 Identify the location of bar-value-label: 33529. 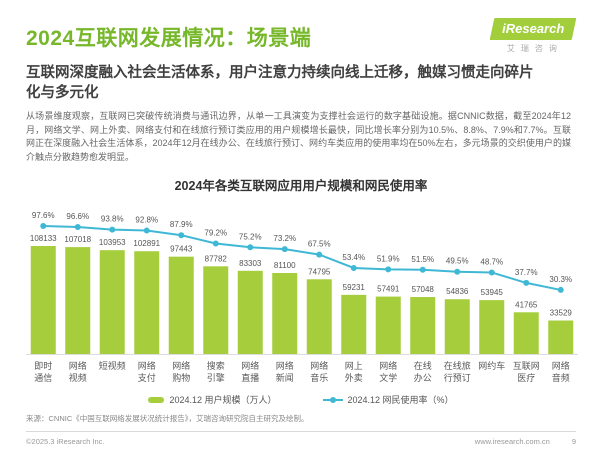
(561, 313).